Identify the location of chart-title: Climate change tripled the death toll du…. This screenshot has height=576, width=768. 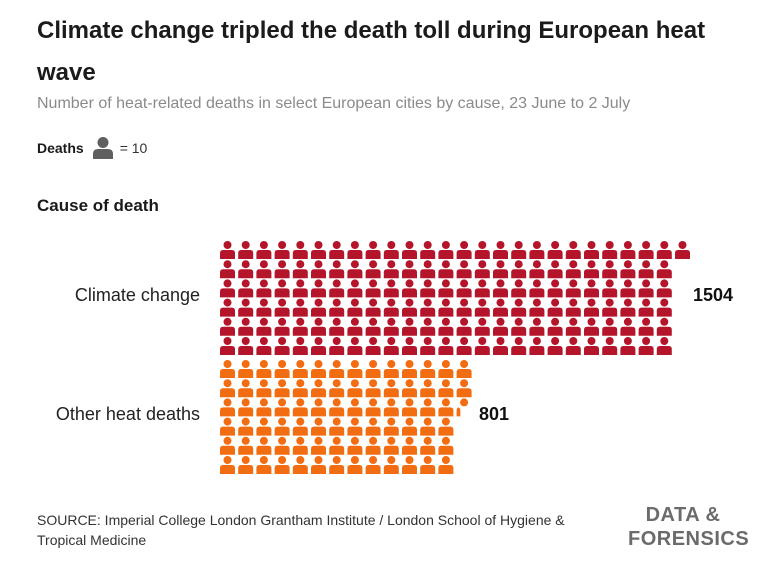
(371, 51).